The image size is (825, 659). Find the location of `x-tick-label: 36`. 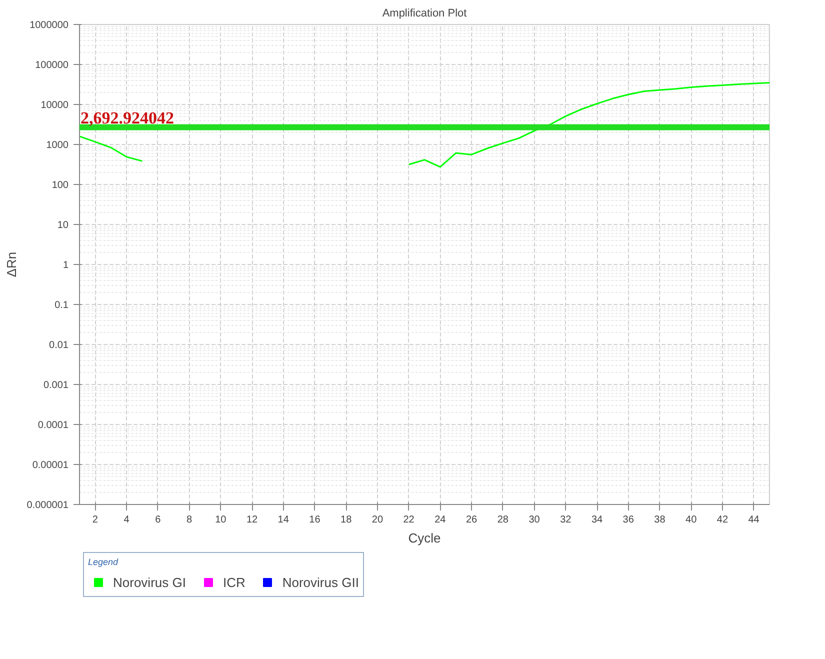

x-tick-label: 36 is located at coordinates (628, 520).